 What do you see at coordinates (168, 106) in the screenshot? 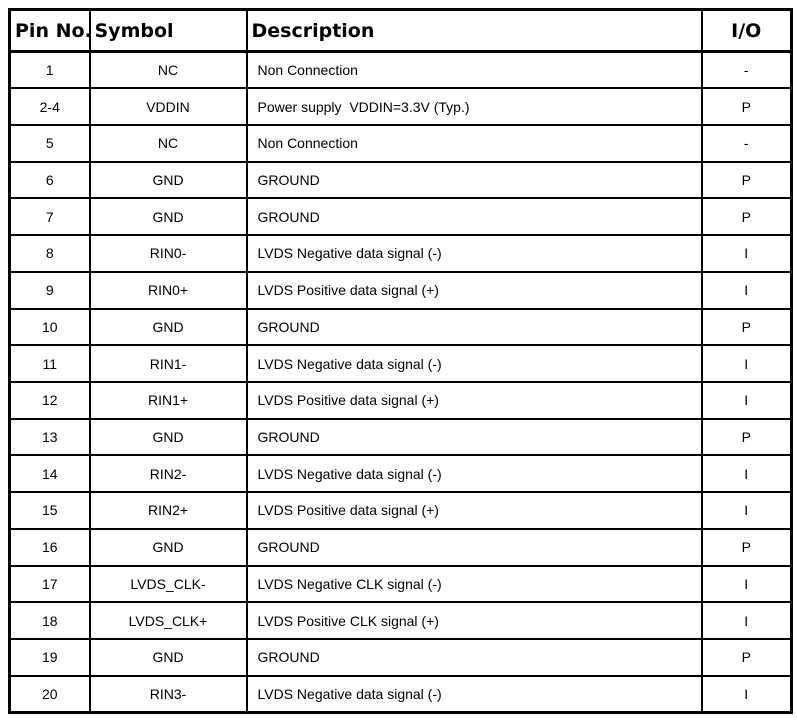
I see `symbol-cell: VDDIN` at bounding box center [168, 106].